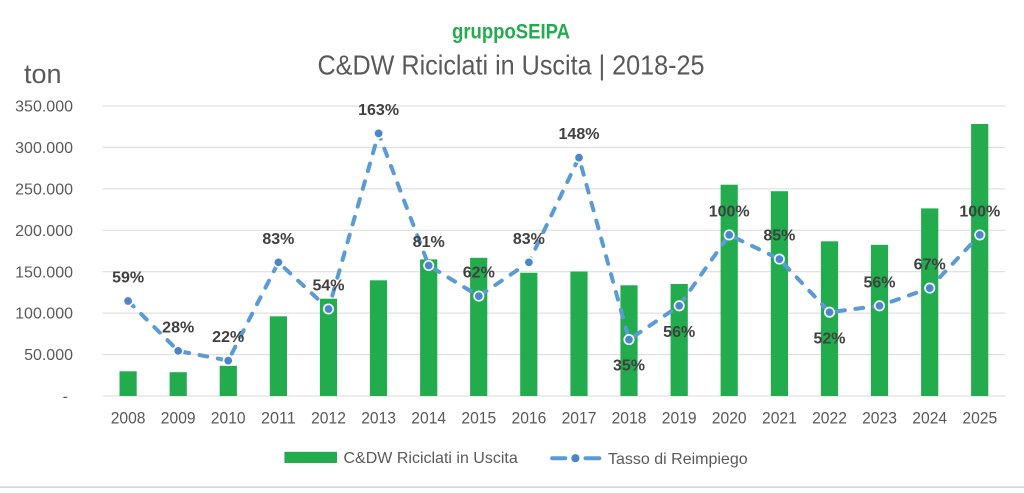  I want to click on svg-text: 35%, so click(629, 366).